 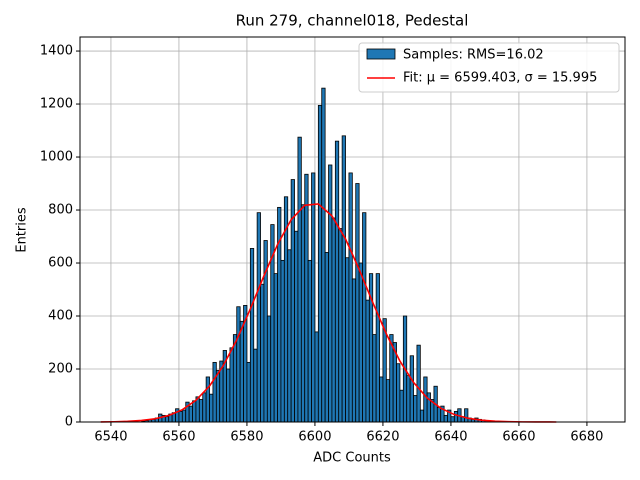 I want to click on y-tick-label: 0, so click(x=69, y=422).